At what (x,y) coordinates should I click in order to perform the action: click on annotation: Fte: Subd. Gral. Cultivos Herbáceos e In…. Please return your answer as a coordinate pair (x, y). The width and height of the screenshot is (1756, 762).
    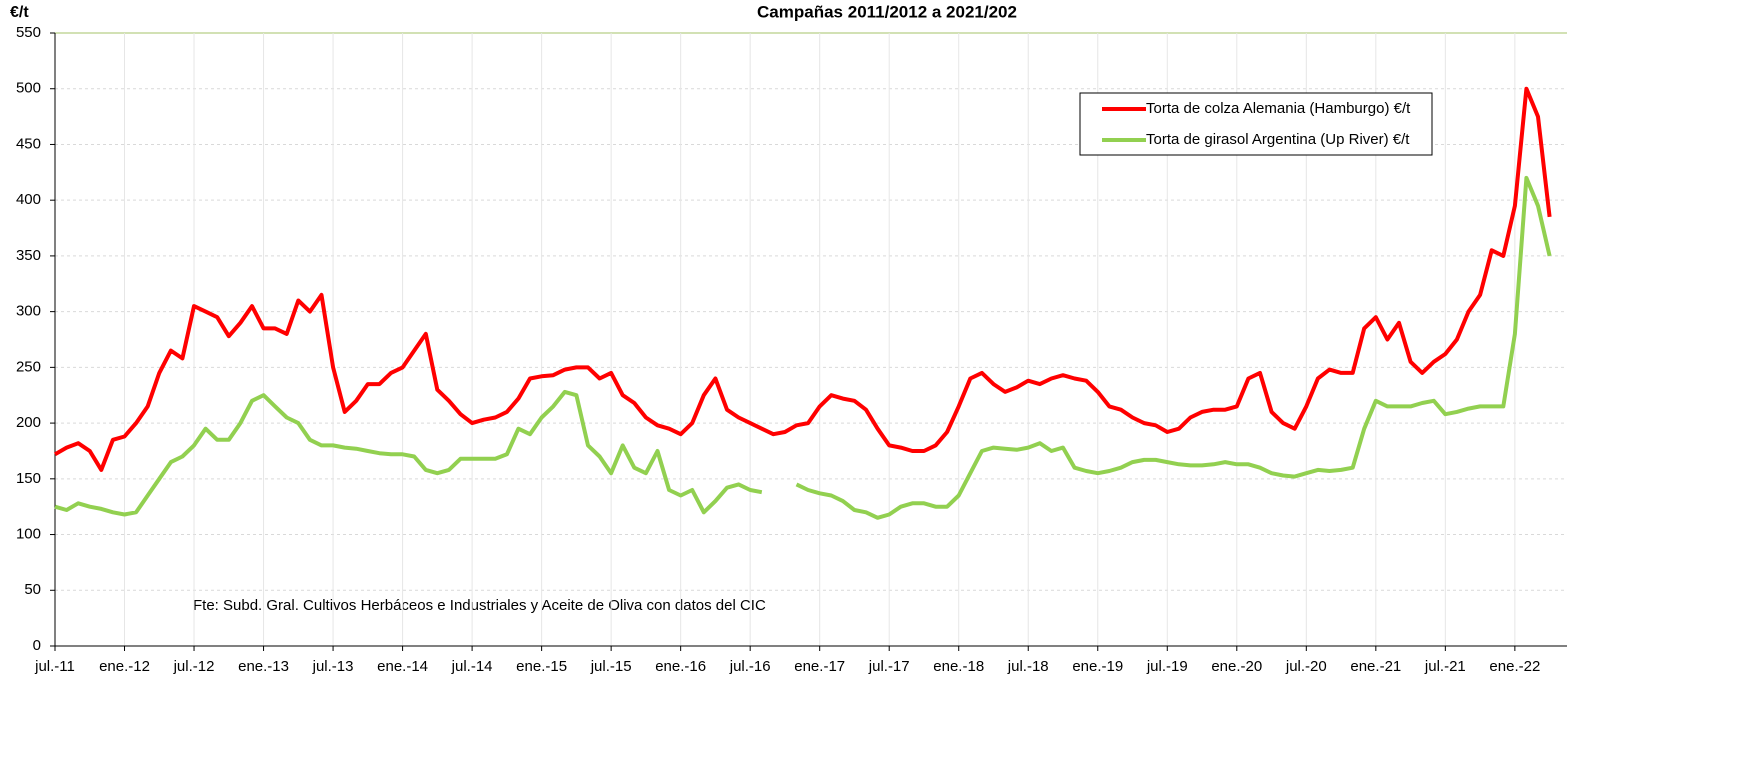
    Looking at the image, I should click on (479, 605).